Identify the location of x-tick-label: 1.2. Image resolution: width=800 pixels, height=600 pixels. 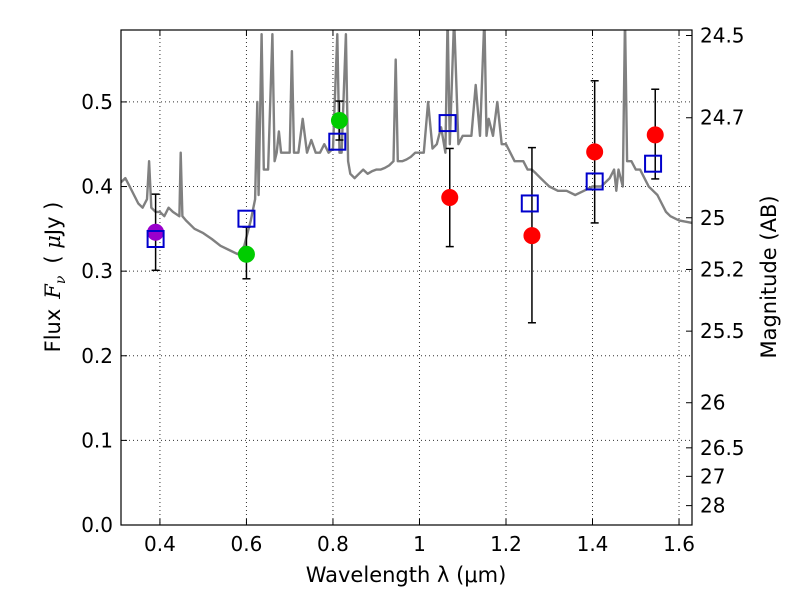
(506, 544).